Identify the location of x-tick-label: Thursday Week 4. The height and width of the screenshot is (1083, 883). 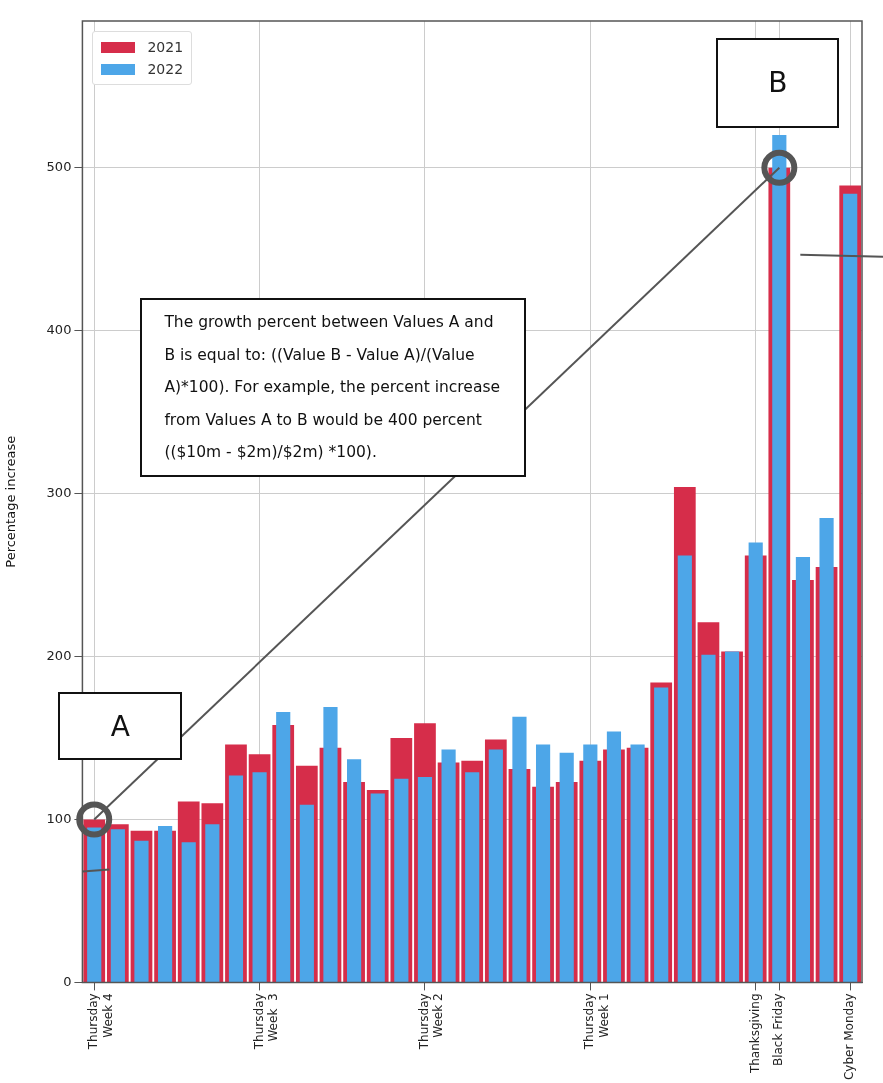
(100, 1022).